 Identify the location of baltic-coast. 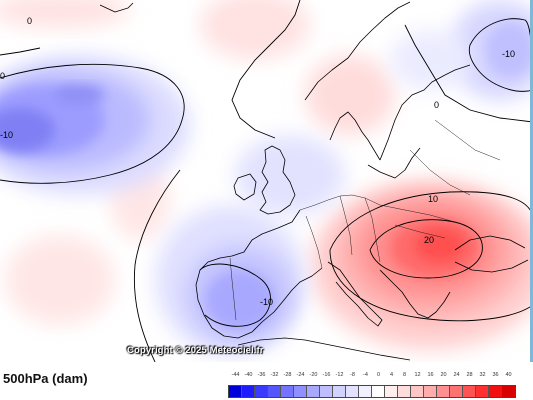
(394, 163).